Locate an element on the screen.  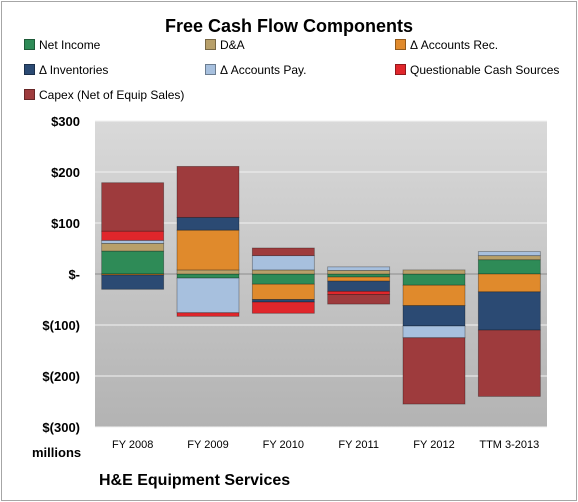
legend-label: Net Income is located at coordinates (70, 45).